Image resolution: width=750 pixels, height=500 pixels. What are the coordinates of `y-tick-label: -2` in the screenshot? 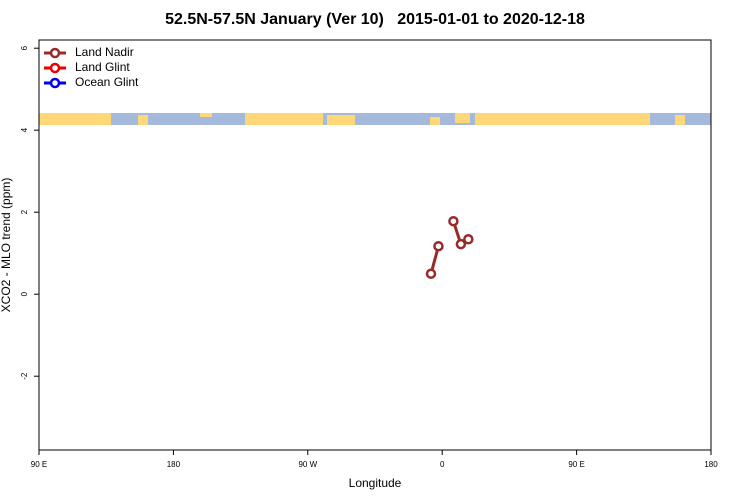 It's located at (24, 376).